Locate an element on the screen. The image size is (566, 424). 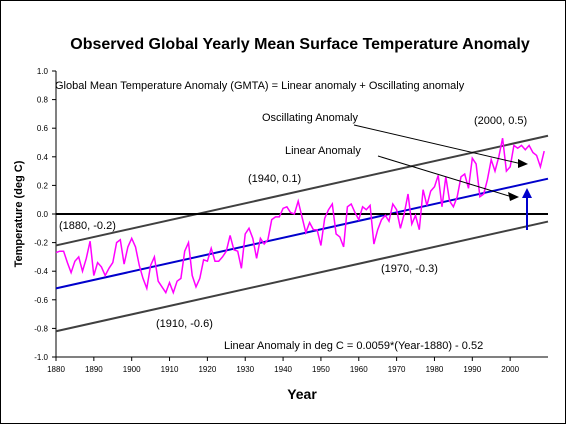
y-tick-label: 0.0 is located at coordinates (43, 214).